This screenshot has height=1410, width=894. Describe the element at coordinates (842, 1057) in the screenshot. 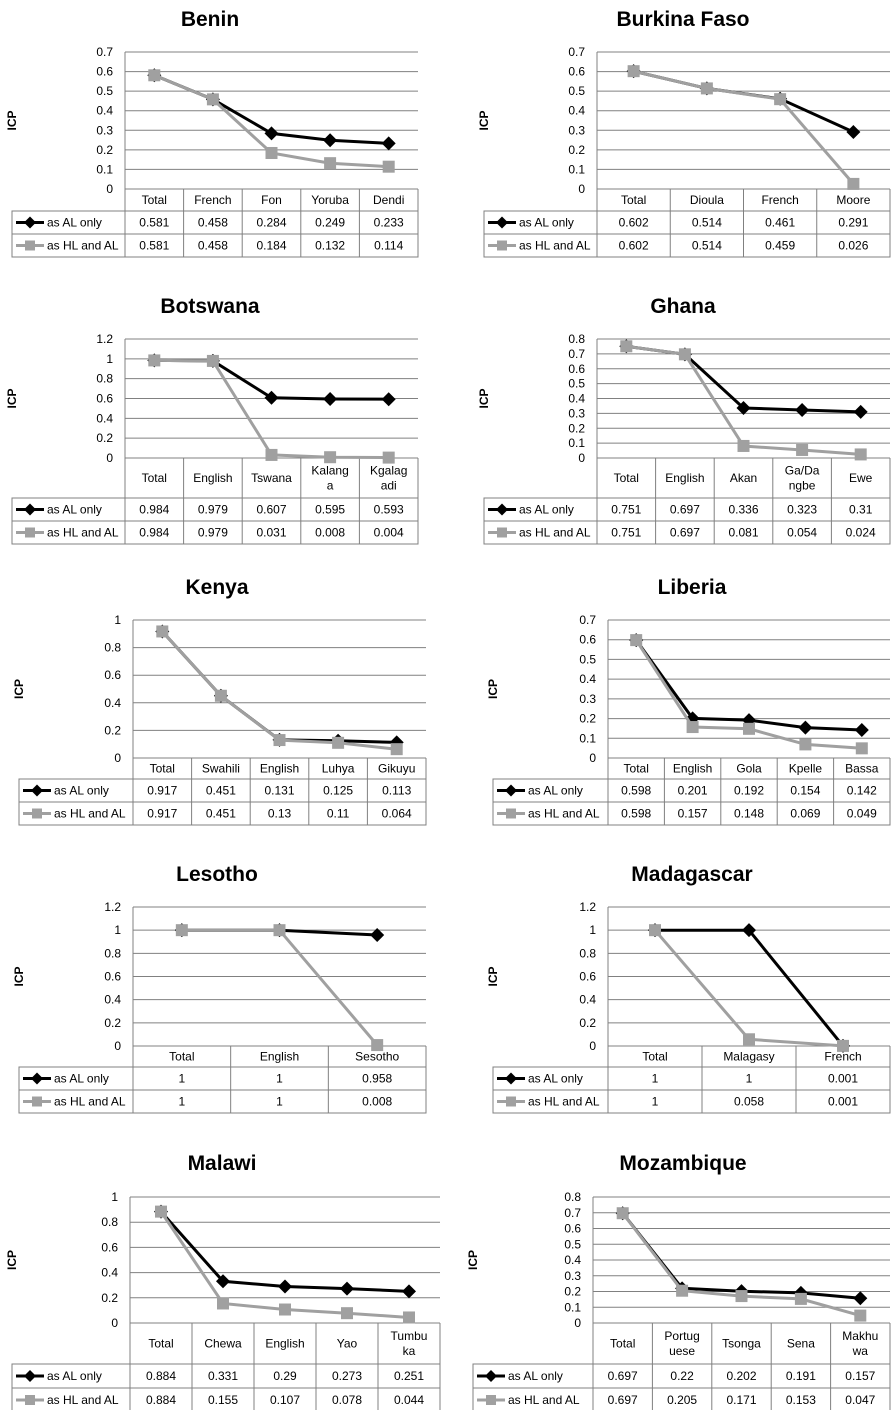

I see `x-tick-label: French` at that location.